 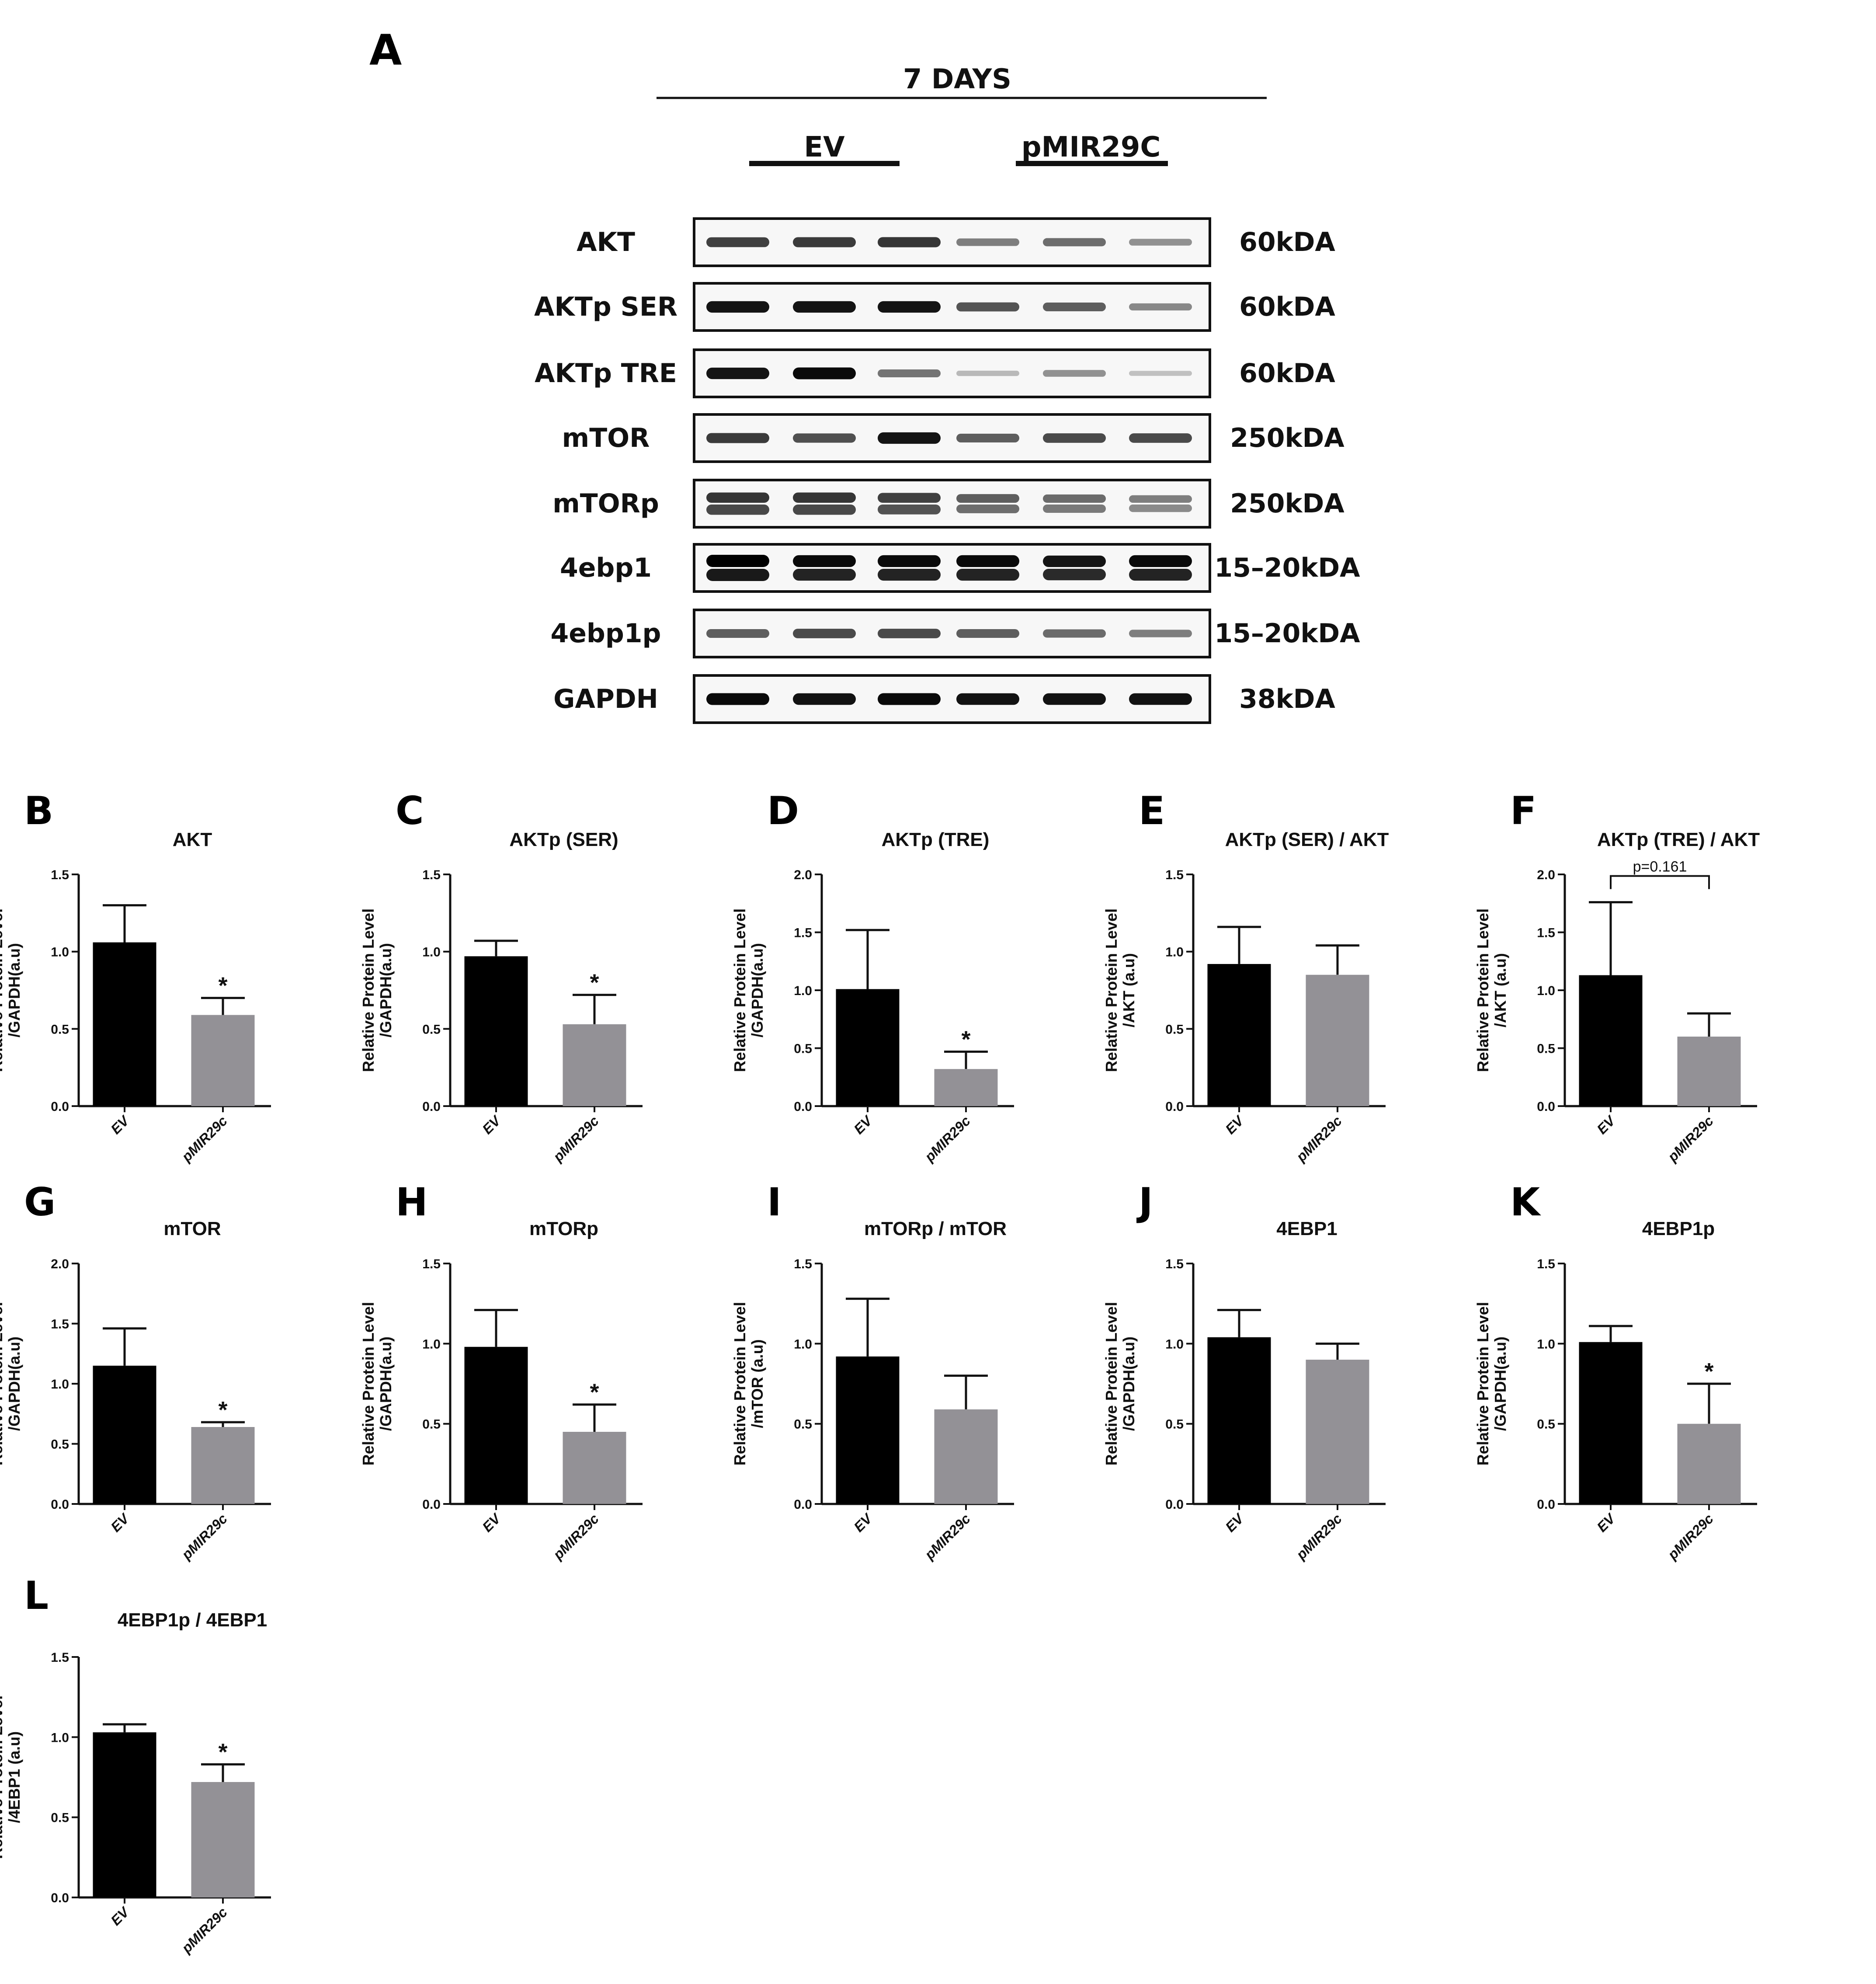 I want to click on chart-title: 4EBP1p, so click(x=1678, y=1228).